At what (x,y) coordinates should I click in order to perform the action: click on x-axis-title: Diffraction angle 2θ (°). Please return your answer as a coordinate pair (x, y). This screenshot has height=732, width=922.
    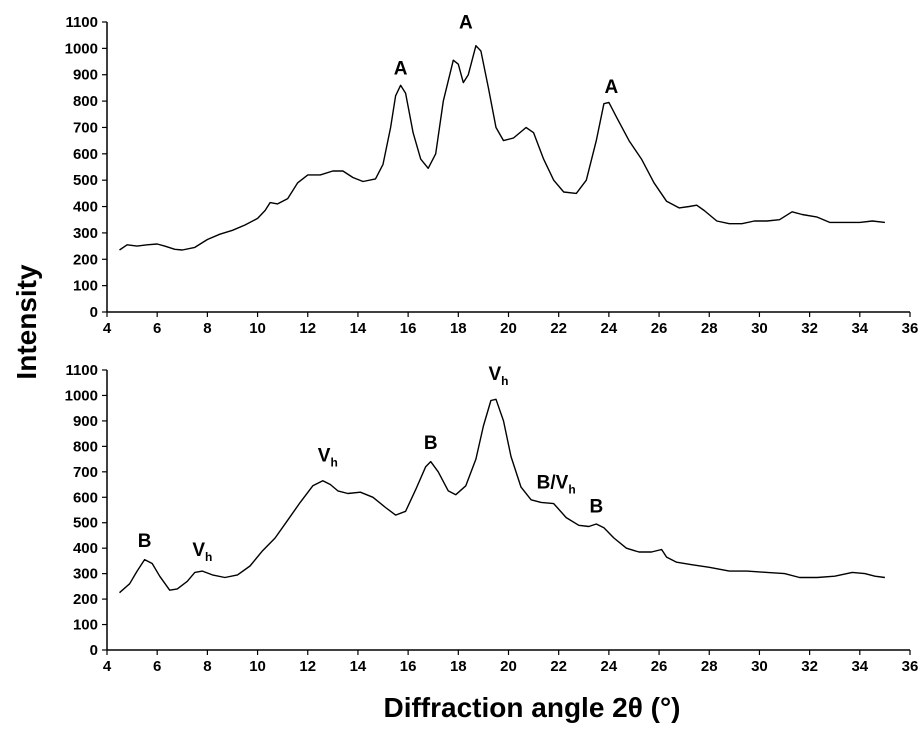
    Looking at the image, I should click on (531, 707).